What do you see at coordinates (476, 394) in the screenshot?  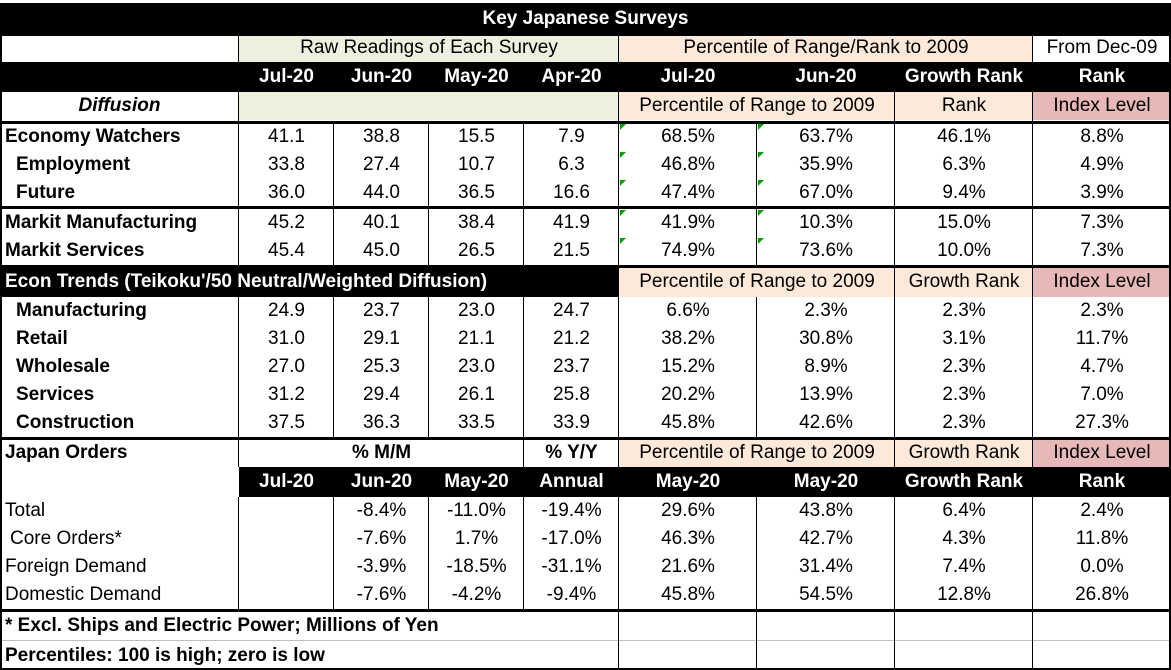 I see `data-cell: 26.1` at bounding box center [476, 394].